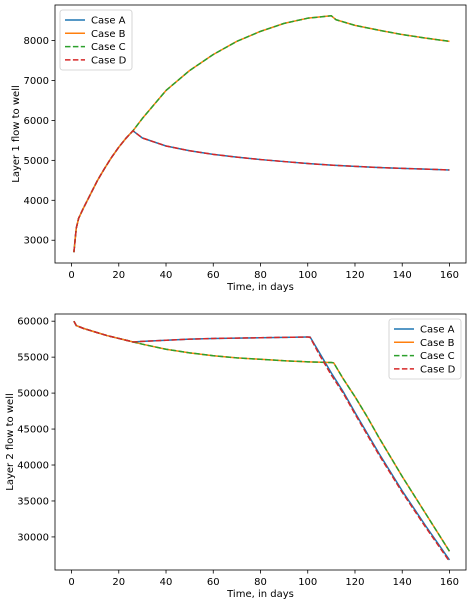 The height and width of the screenshot is (604, 474). I want to click on y-axis-label: Layer 2 flow to well, so click(10, 441).